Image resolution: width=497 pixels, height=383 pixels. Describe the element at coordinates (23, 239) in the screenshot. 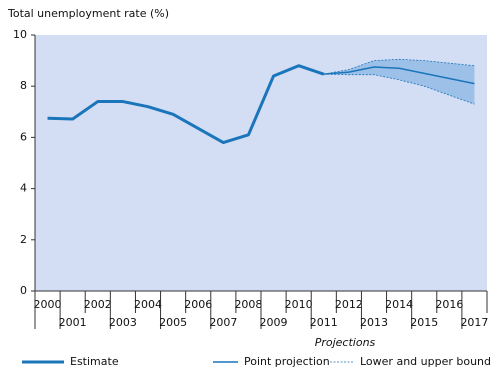

I see `y-tick-label: 2` at that location.